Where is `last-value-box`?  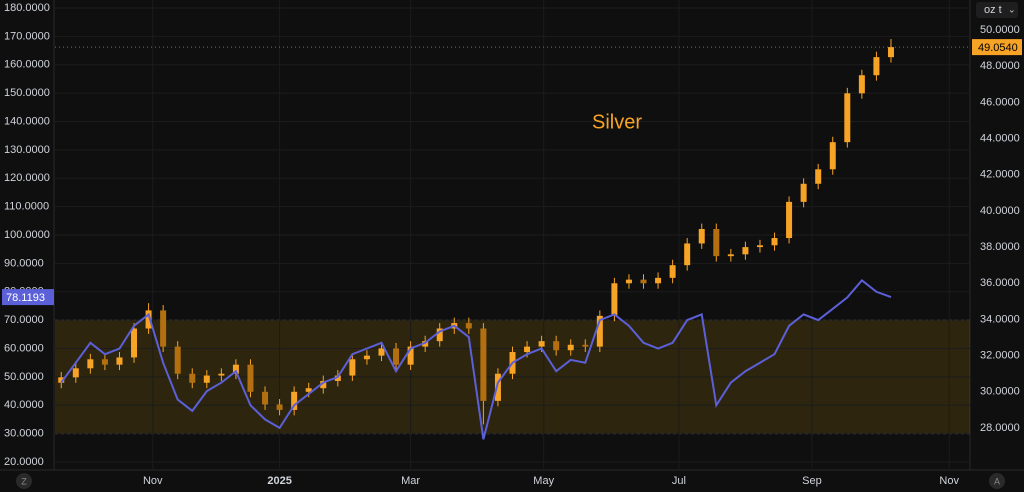 last-value-box is located at coordinates (28, 297).